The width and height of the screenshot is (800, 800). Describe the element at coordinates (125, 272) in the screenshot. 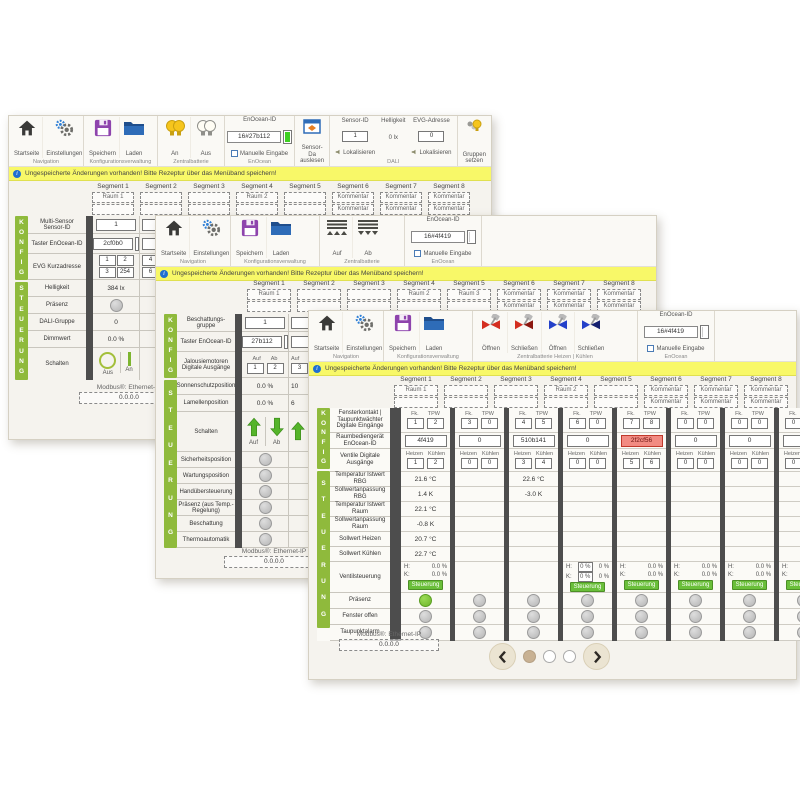

I see `evg-field: 254` at that location.